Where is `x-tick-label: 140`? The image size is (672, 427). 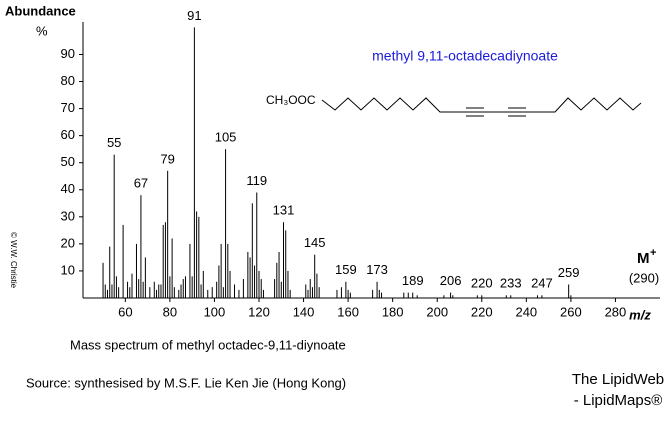 x-tick-label: 140 is located at coordinates (304, 311).